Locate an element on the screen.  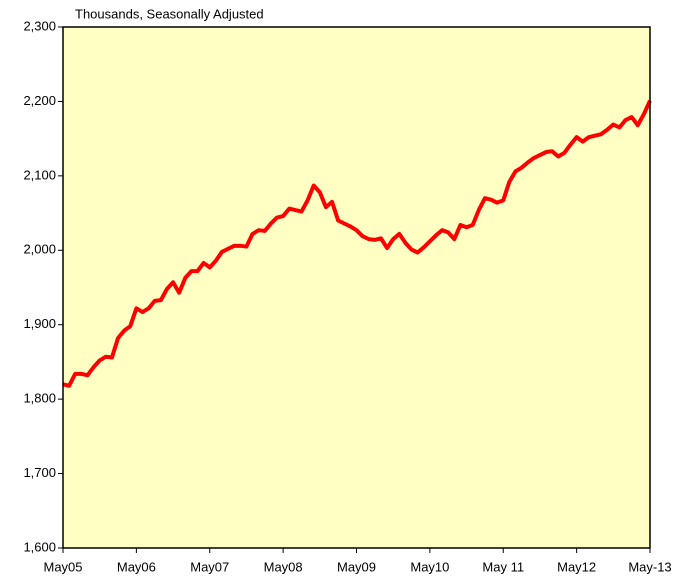
x-tick-label: May 11 is located at coordinates (503, 566).